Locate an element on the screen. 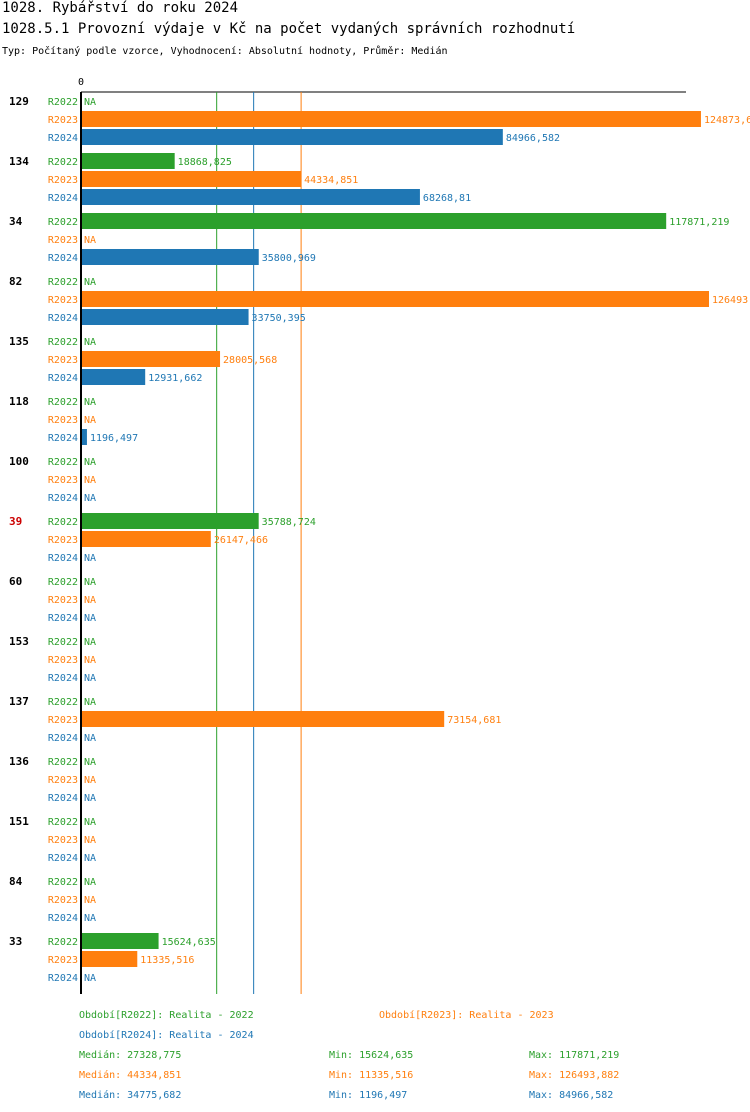 The width and height of the screenshot is (750, 1112). data-label: 44334,851 is located at coordinates (331, 180).